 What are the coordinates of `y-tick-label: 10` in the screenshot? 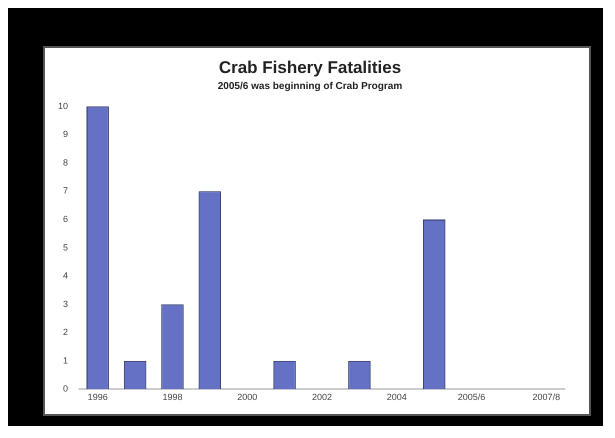 It's located at (63, 105).